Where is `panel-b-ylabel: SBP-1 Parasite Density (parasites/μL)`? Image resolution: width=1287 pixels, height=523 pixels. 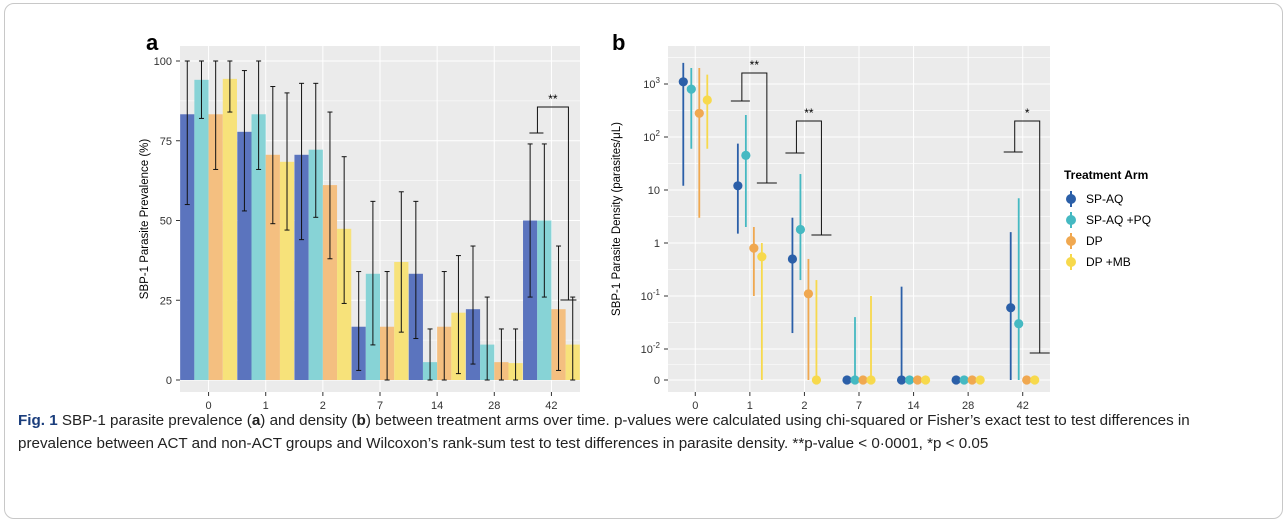 panel-b-ylabel: SBP-1 Parasite Density (parasites/μL) is located at coordinates (617, 219).